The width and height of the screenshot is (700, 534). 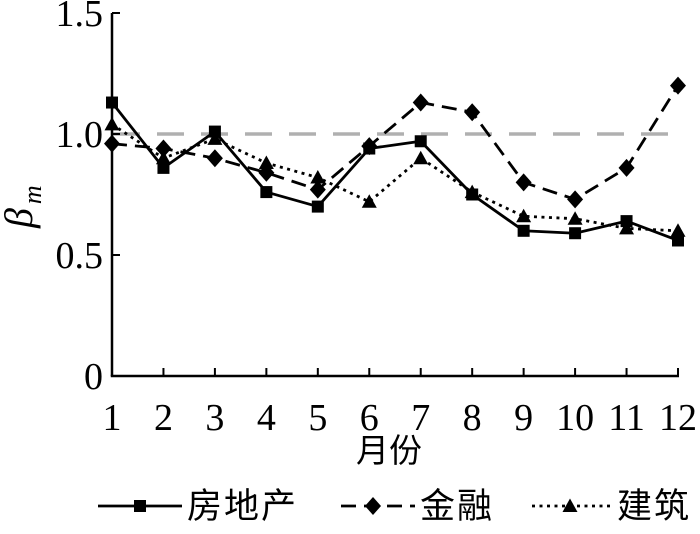 What do you see at coordinates (93, 377) in the screenshot?
I see `y-tick-label: 0` at bounding box center [93, 377].